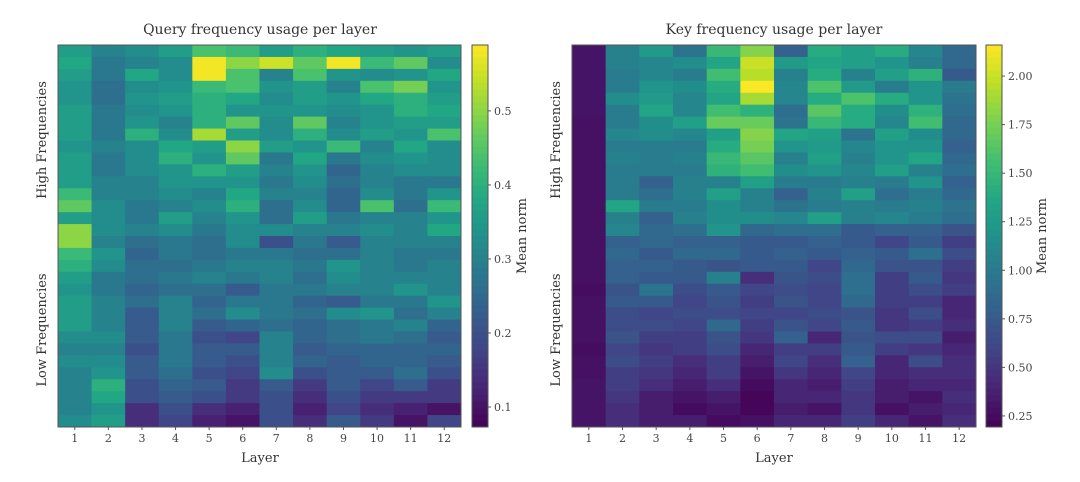  I want to click on query-x-tick-label: 3, so click(141, 438).